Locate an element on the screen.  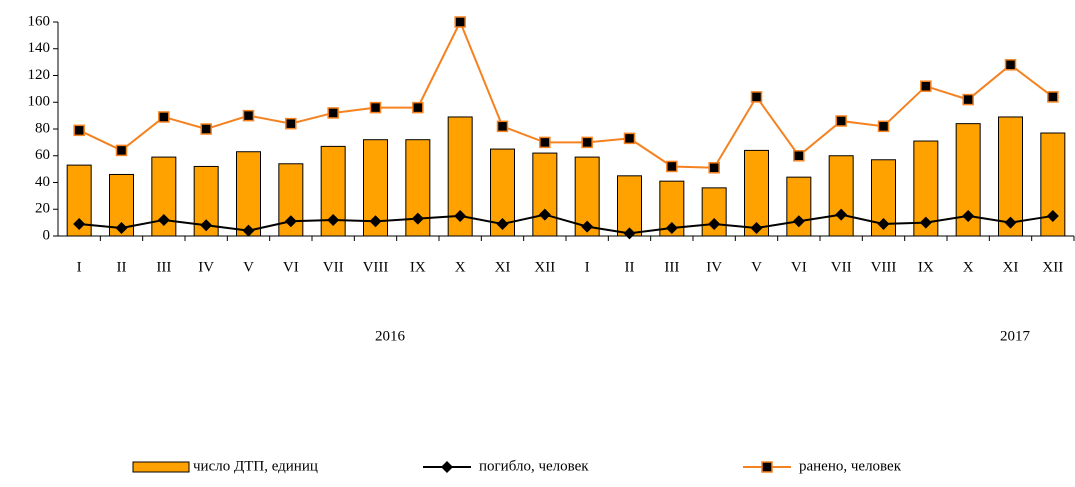
y-tick-label: 140 is located at coordinates (39, 48).